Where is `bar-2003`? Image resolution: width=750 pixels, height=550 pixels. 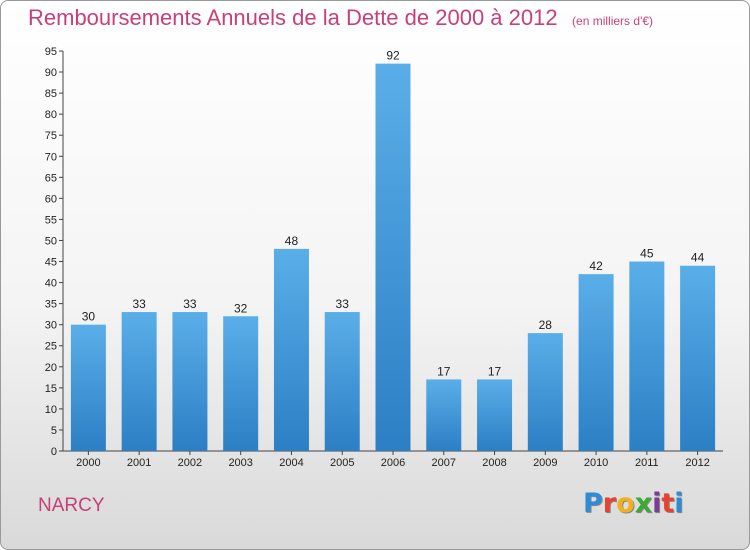 bar-2003 is located at coordinates (241, 383).